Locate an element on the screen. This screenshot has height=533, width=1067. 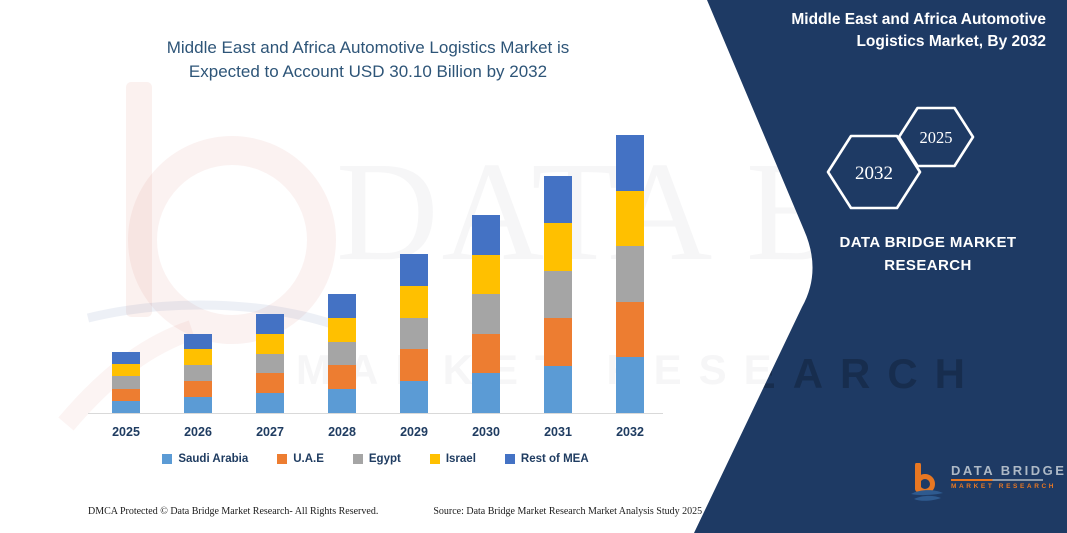
x-axis-label-2028: 2028 is located at coordinates (342, 432).